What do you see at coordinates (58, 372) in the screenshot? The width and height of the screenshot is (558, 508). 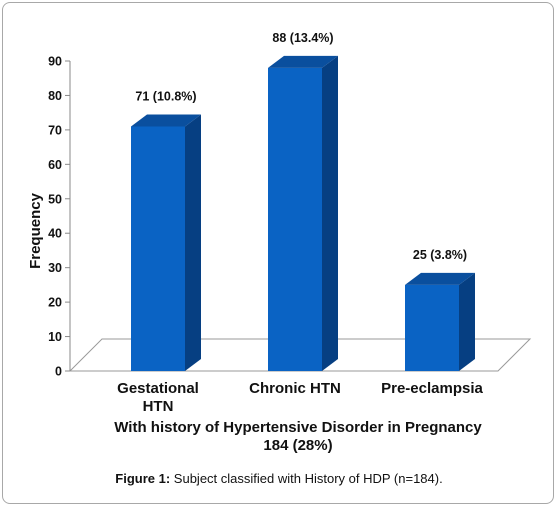 I see `y-tick-label: 0` at bounding box center [58, 372].